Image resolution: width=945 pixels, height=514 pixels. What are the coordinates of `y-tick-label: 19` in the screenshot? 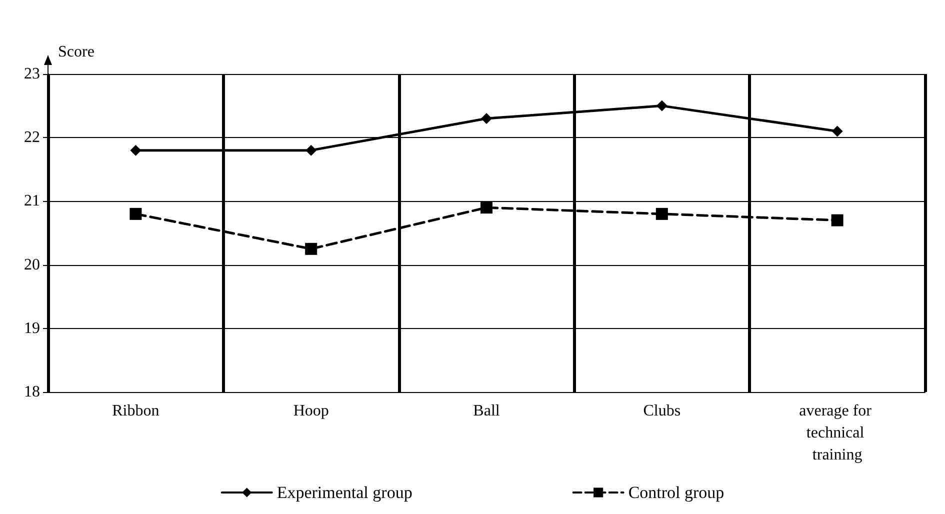 It's located at (32, 328).